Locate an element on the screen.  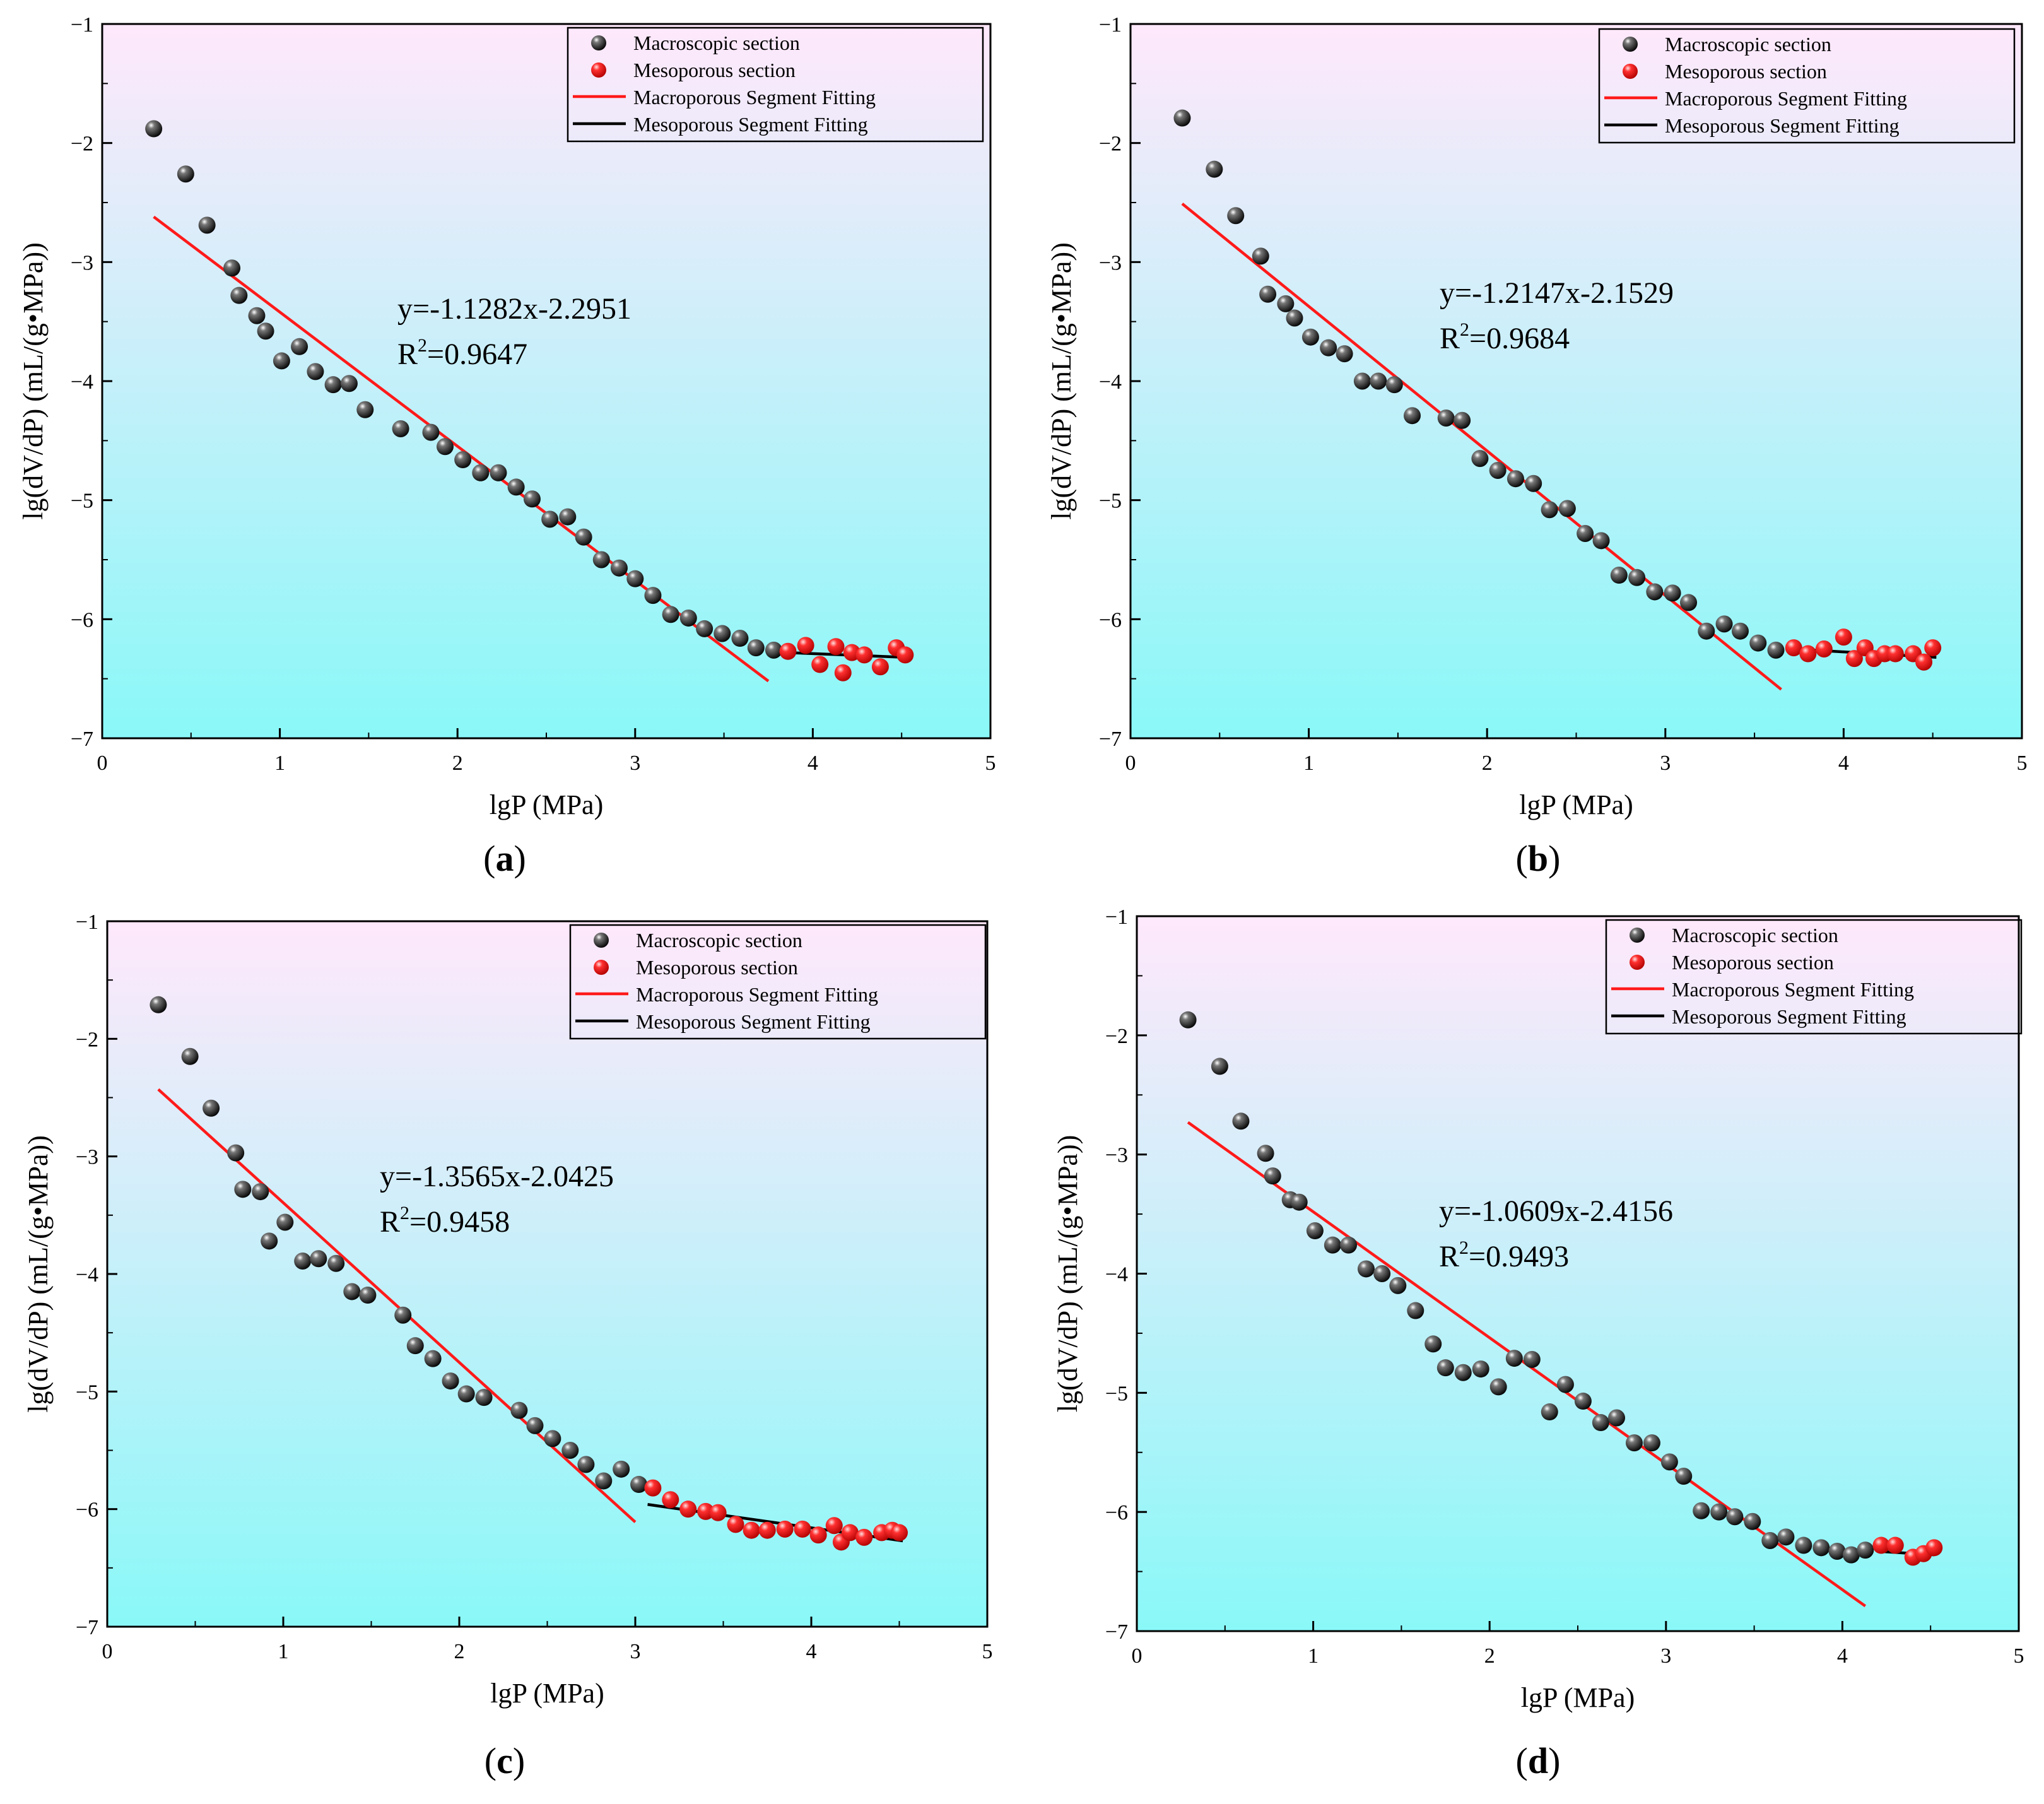
y-tick-label: −6 is located at coordinates (87, 1510).